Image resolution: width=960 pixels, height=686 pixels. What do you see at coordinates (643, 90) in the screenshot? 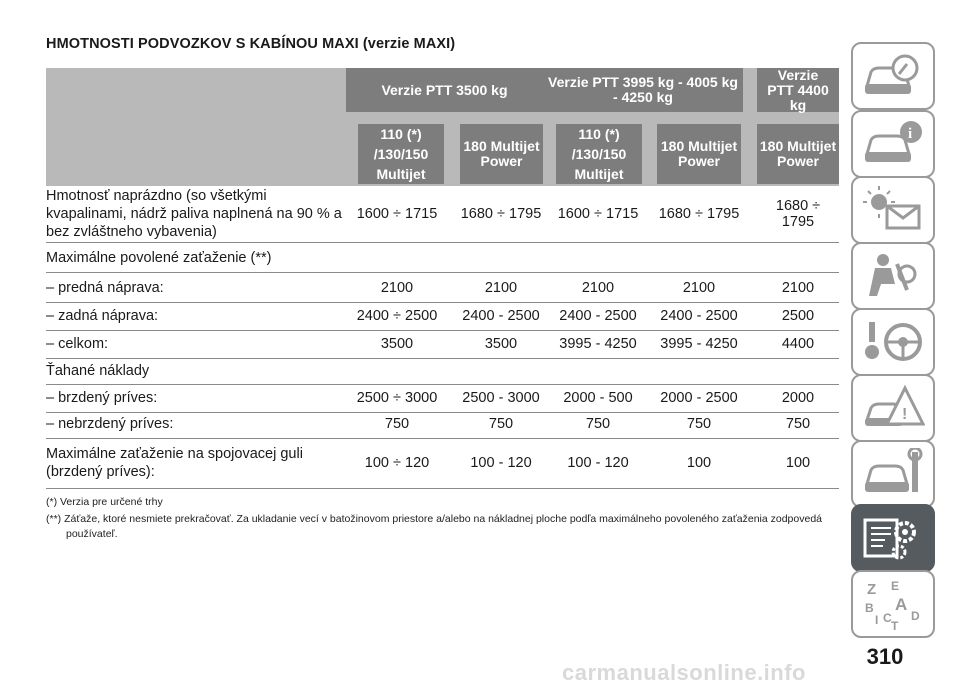
I see `header-group-3995: Verzie PTT 3995 kg - 4005 kg - 4250 kg` at bounding box center [643, 90].